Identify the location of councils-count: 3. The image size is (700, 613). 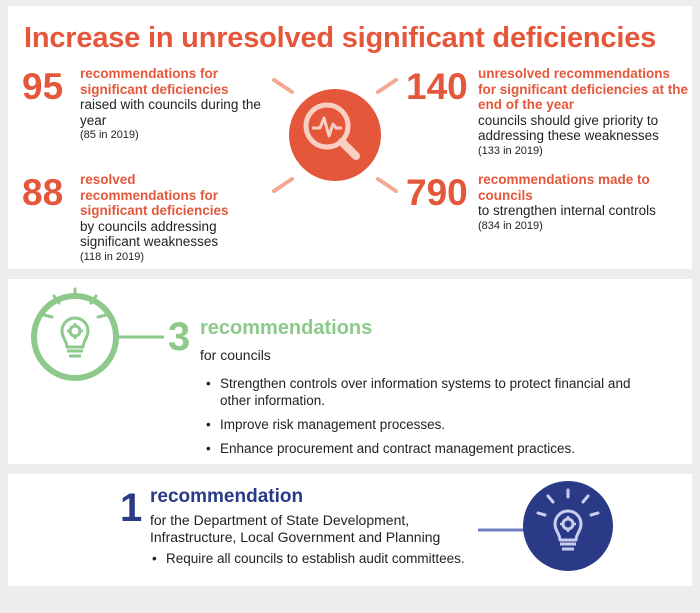
(179, 337).